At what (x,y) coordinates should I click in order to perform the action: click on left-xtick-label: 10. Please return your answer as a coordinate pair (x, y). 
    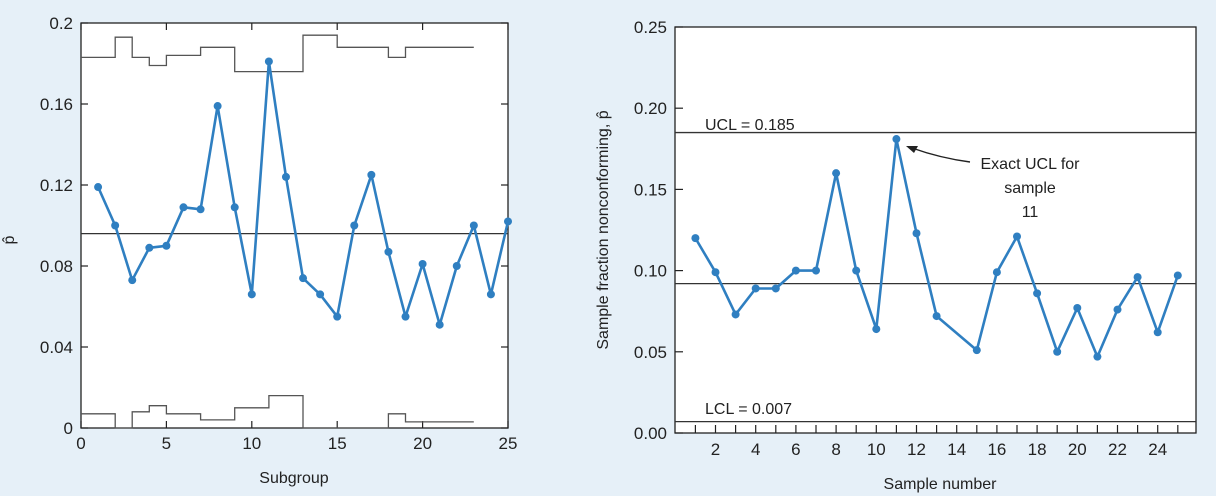
    Looking at the image, I should click on (251, 443).